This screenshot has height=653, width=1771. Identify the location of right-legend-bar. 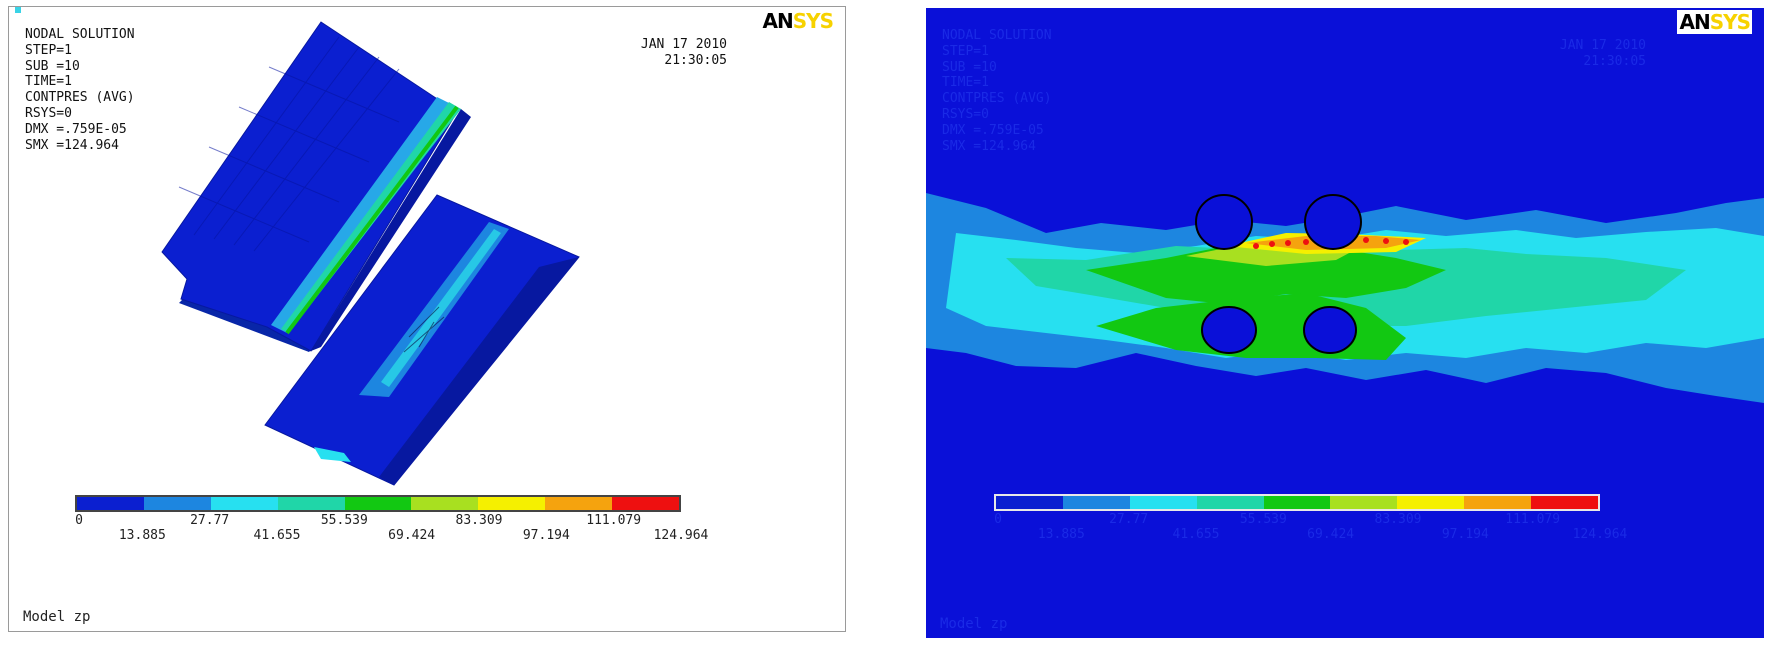
(1297, 502).